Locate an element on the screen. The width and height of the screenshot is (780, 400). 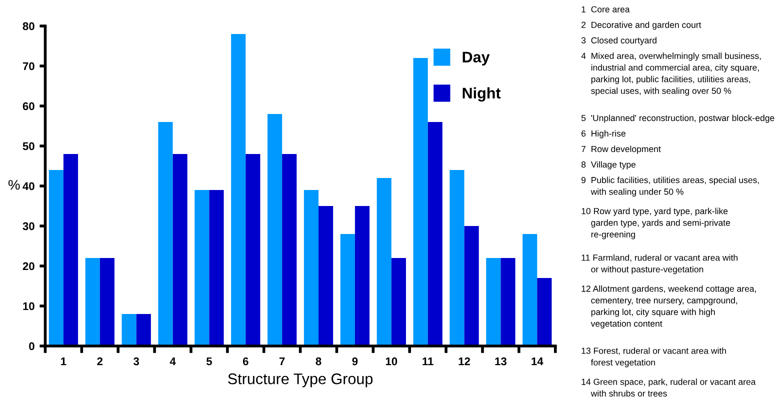
text: 14 Green space, park, ruderal or vacant area with shrubs or trees is located at coordinates (669, 387).